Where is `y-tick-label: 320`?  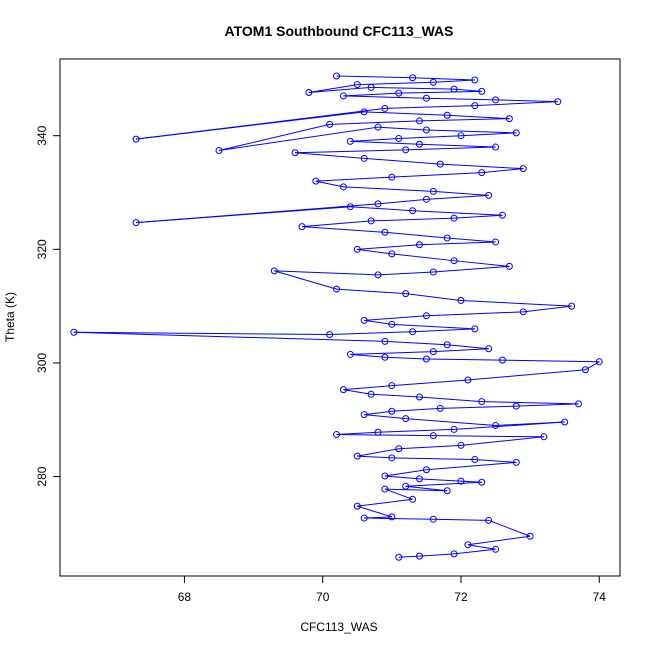
y-tick-label: 320 is located at coordinates (42, 249).